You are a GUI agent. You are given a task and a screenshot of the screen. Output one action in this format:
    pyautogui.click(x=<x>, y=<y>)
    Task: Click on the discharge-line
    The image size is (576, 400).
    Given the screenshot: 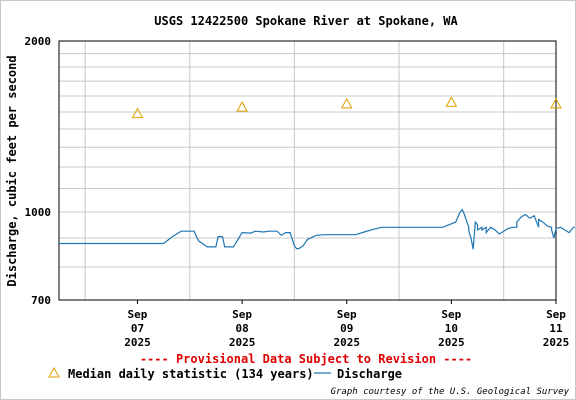 What is the action you would take?
    pyautogui.click(x=317, y=229)
    